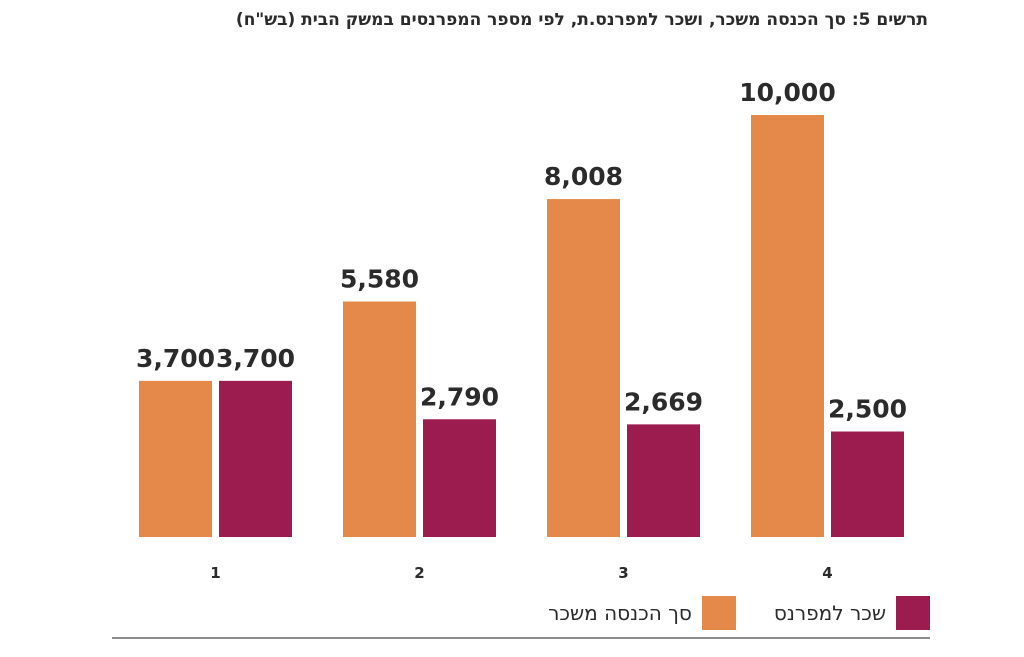 This screenshot has height=657, width=1024. What do you see at coordinates (827, 573) in the screenshot?
I see `x-tick-label-4: 4` at bounding box center [827, 573].